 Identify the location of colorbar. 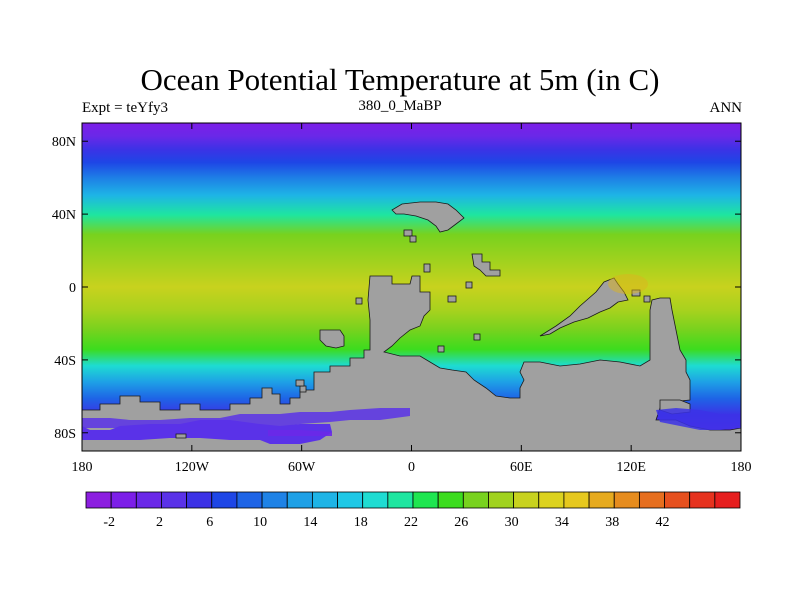
(413, 500).